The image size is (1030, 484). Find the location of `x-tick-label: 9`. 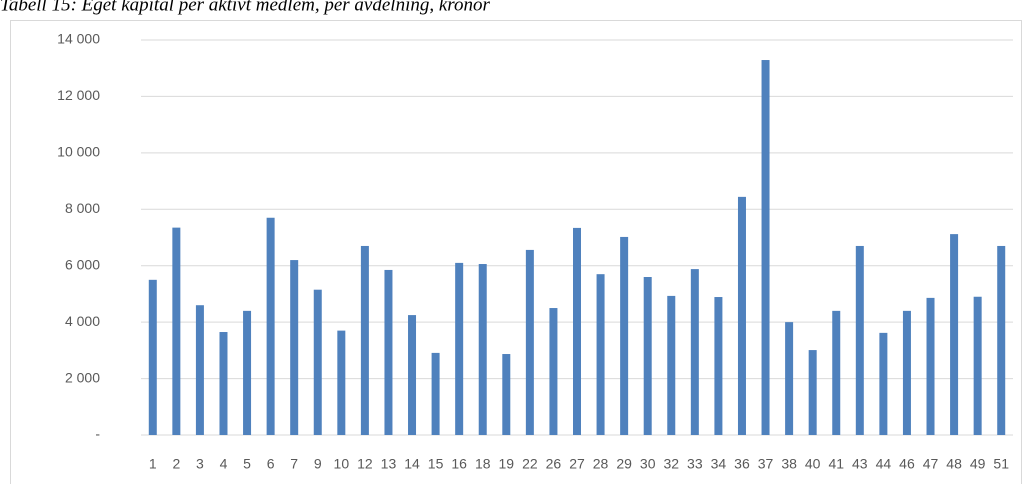

x-tick-label: 9 is located at coordinates (318, 464).